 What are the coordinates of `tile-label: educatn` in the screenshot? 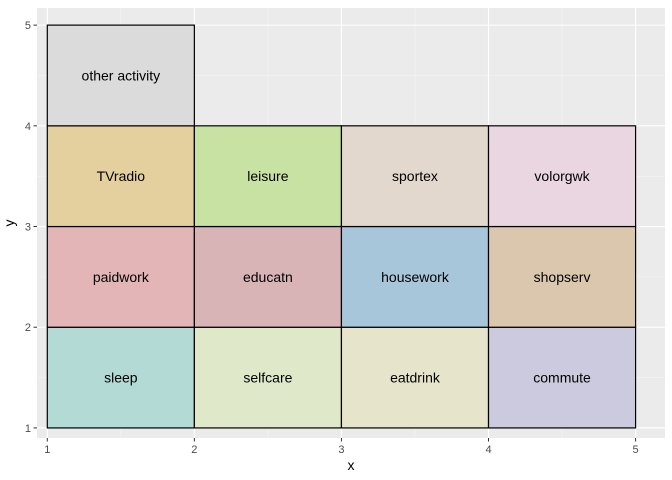 It's located at (268, 277).